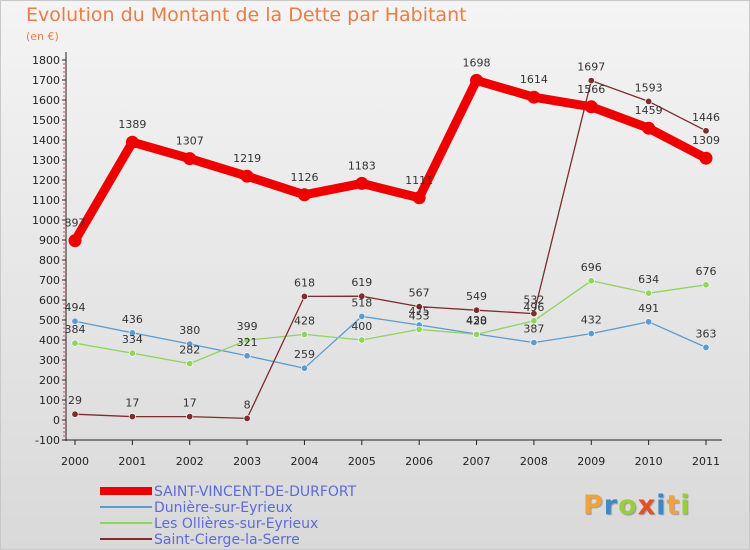  Describe the element at coordinates (533, 329) in the screenshot. I see `data-label: 387` at that location.